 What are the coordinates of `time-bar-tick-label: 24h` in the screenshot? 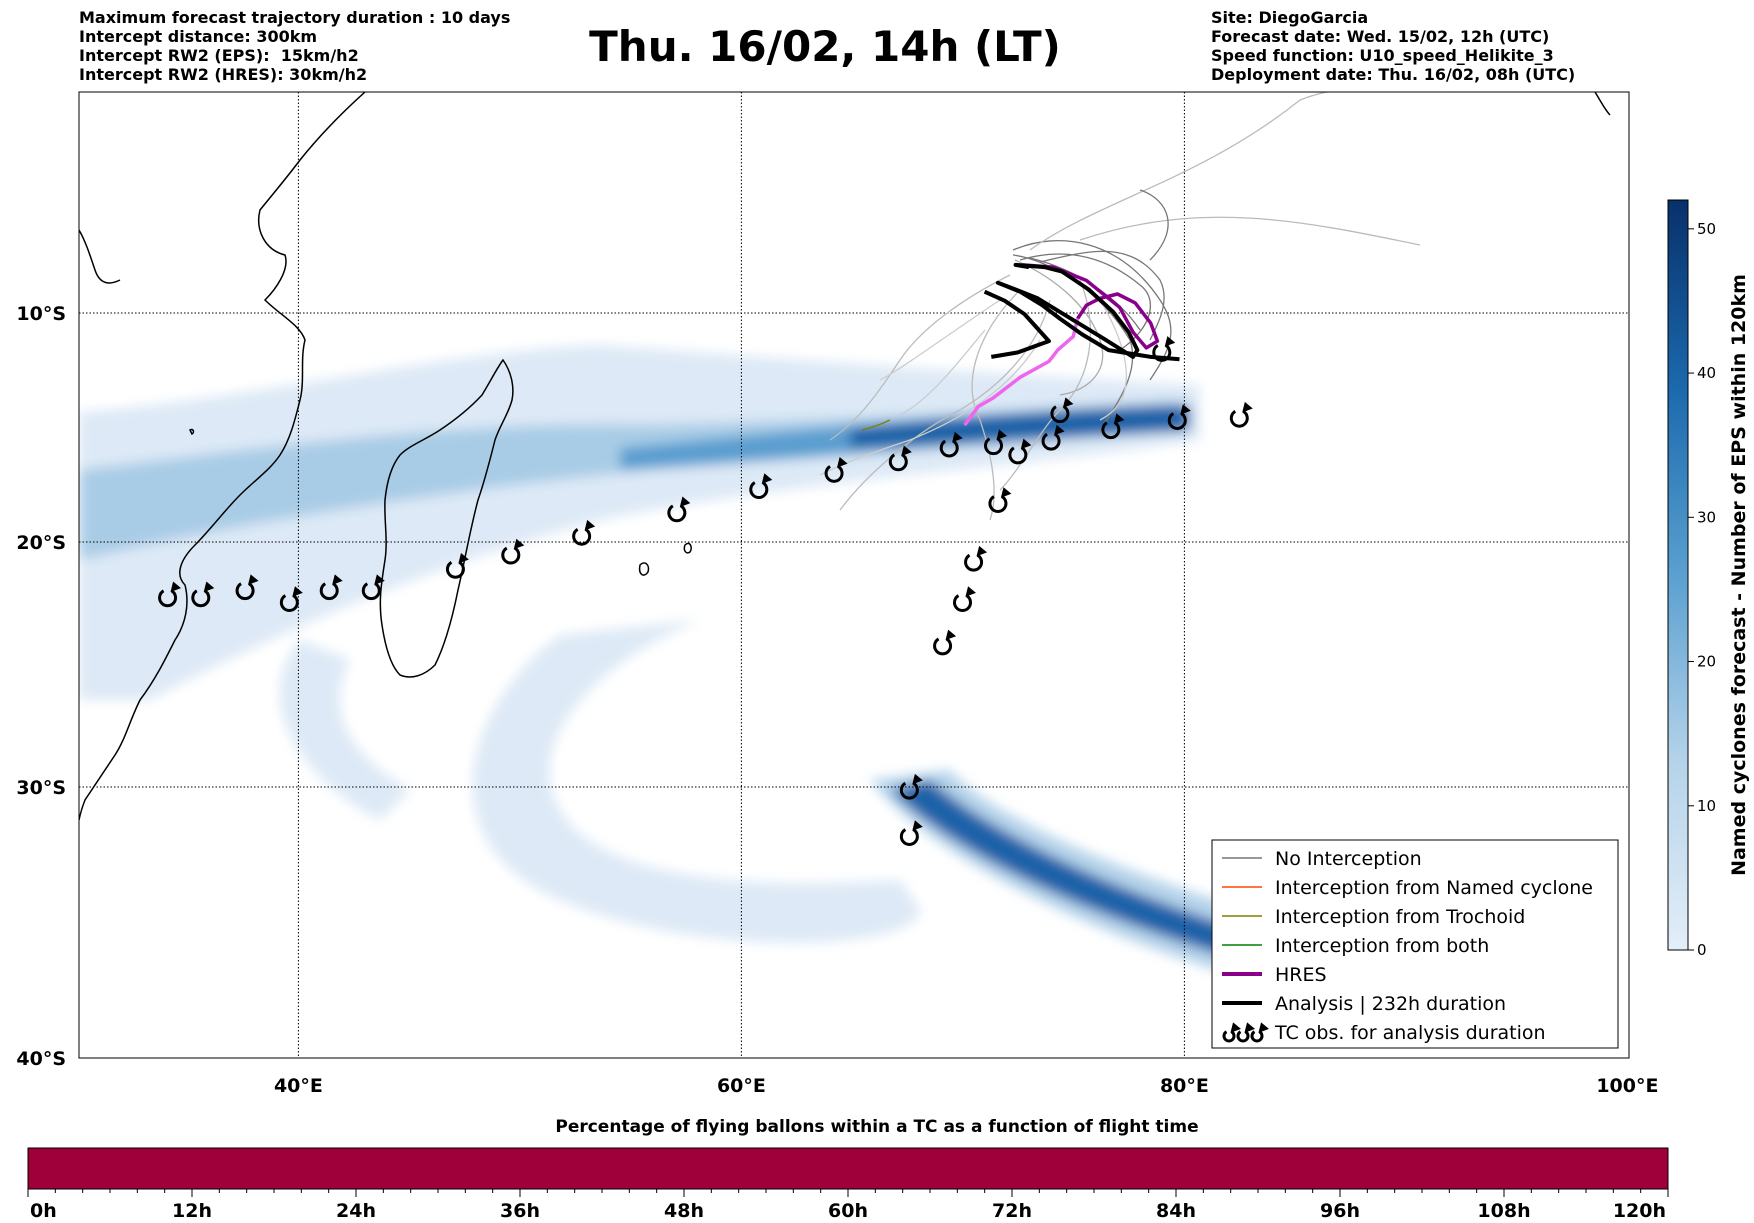 It's located at (356, 1211).